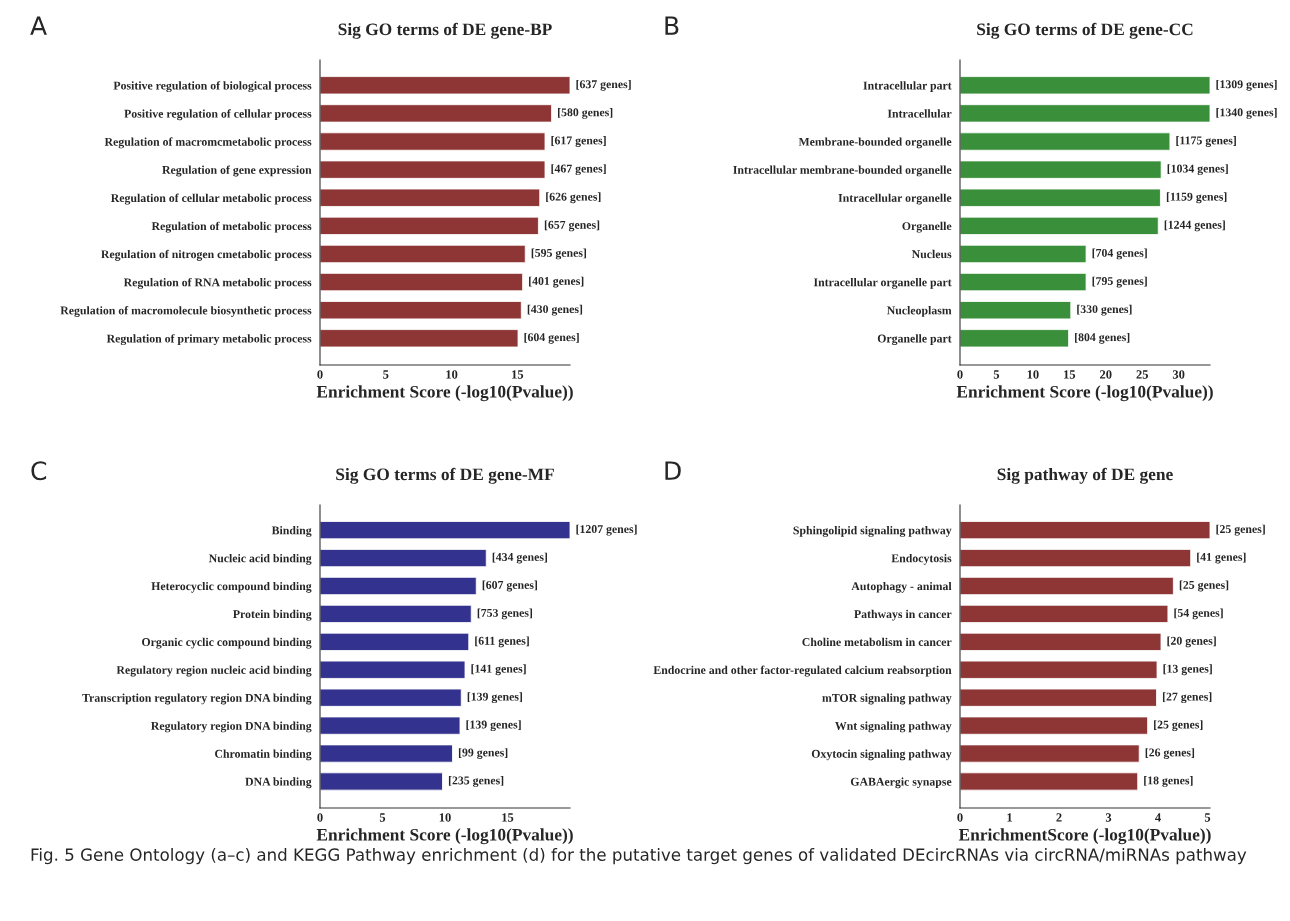 This screenshot has width=1290, height=921. Describe the element at coordinates (197, 699) in the screenshot. I see `y-tick-label: Transcription regulatory region DNA binding` at that location.